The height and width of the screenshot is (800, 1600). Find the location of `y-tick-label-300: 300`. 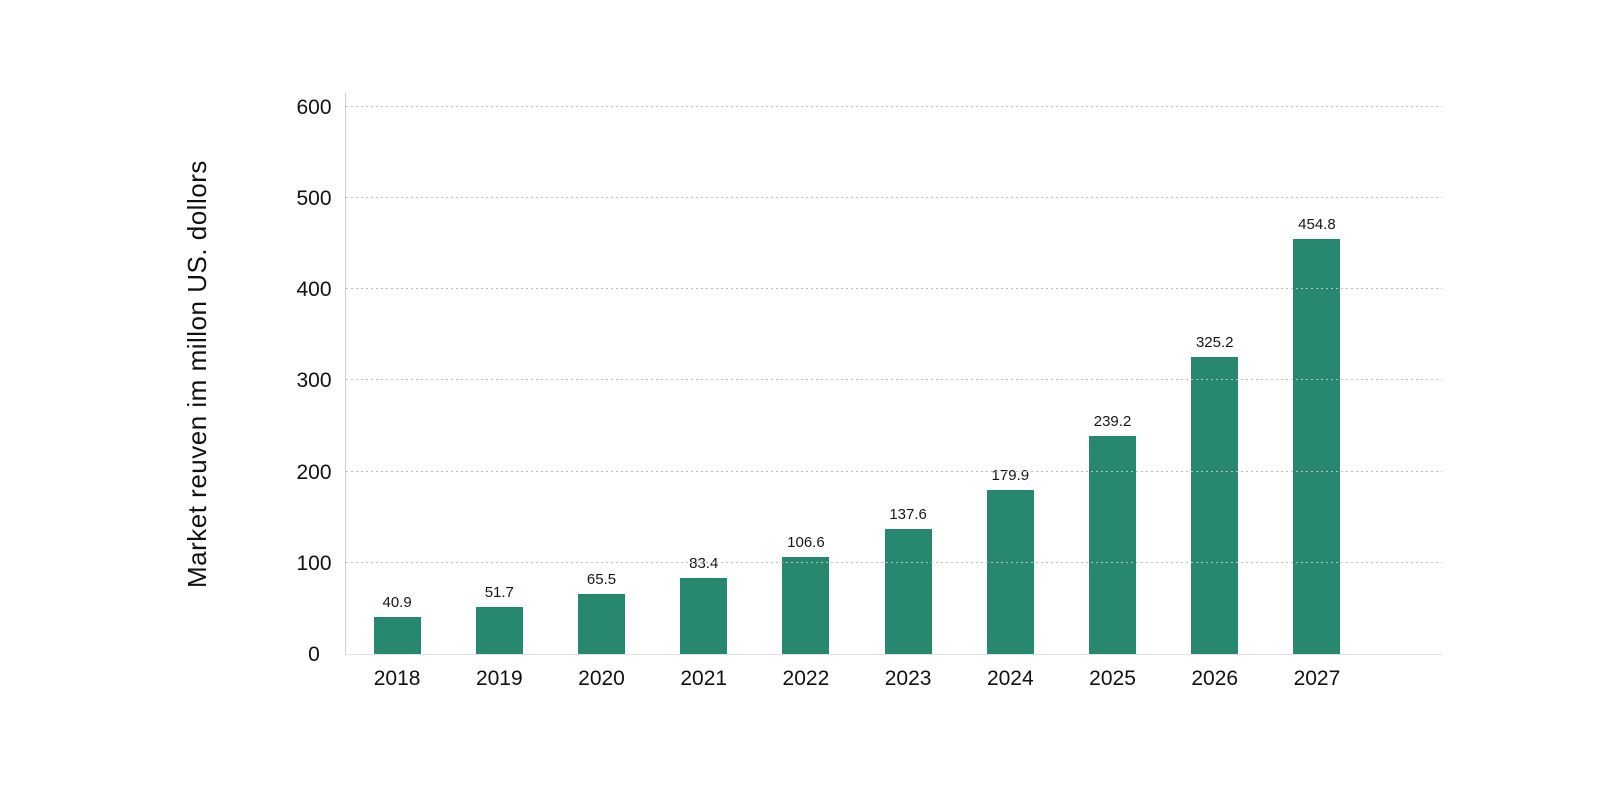

y-tick-label-300: 300 is located at coordinates (314, 381).